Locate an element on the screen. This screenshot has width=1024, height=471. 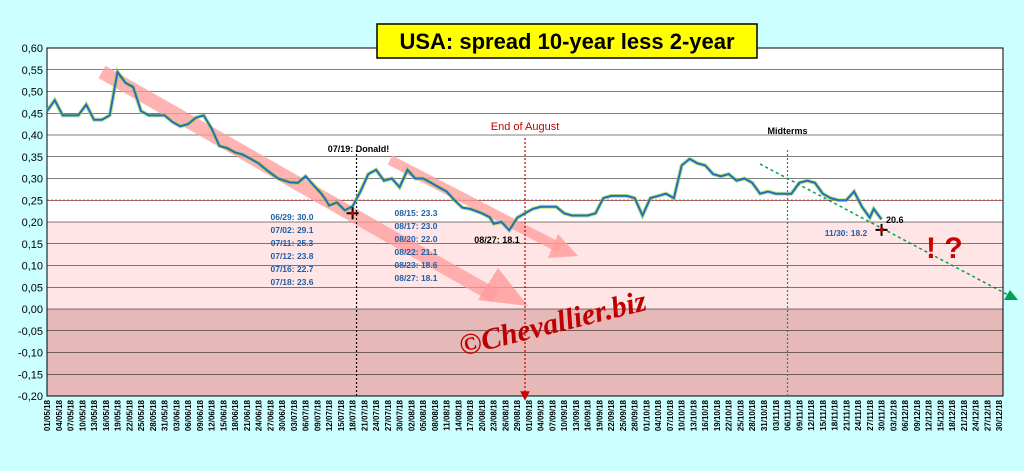
annotation-august-item: 08/20: 22.0 is located at coordinates (415, 239).